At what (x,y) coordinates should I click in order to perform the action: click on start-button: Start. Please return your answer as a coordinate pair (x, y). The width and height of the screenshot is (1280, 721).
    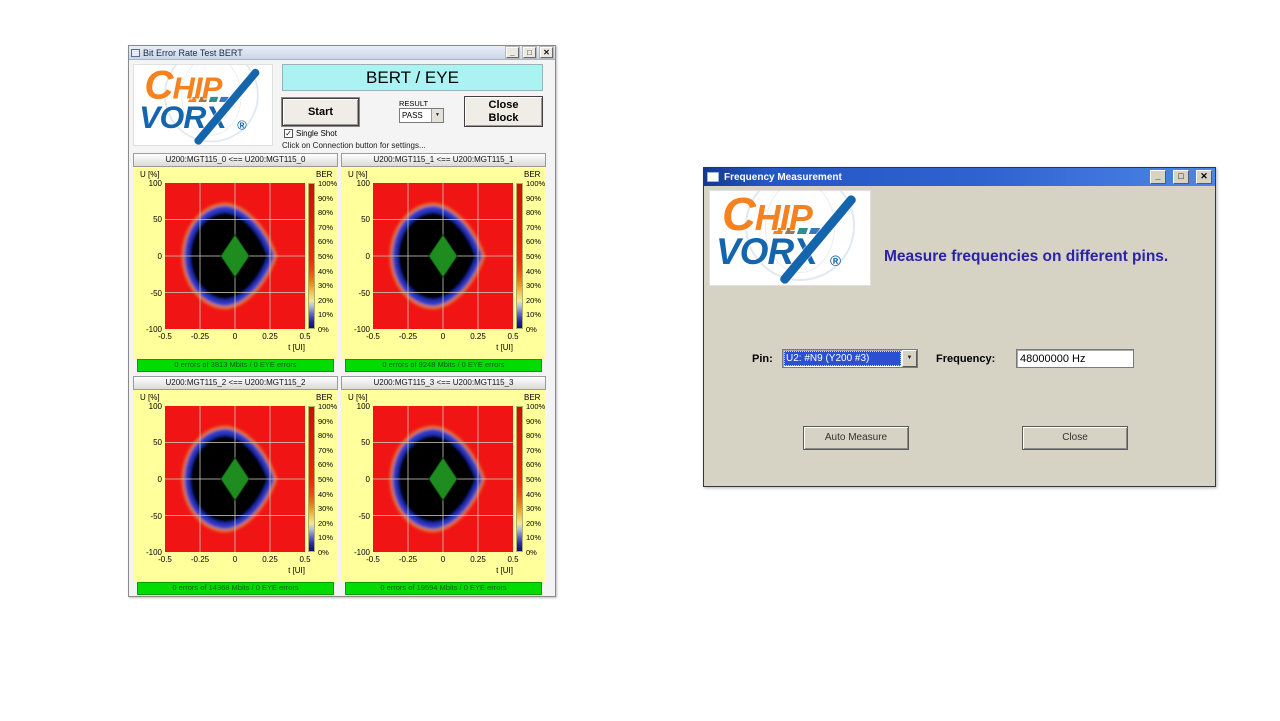
    Looking at the image, I should click on (320, 112).